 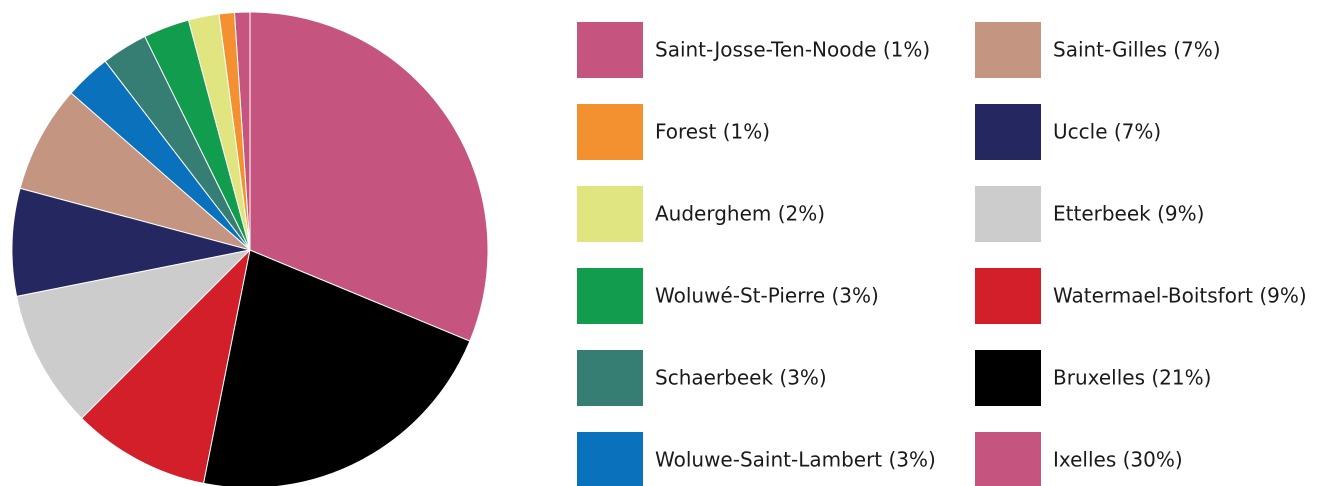 What do you see at coordinates (1137, 50) in the screenshot?
I see `legend-label: Saint-Gilles (7%)` at bounding box center [1137, 50].